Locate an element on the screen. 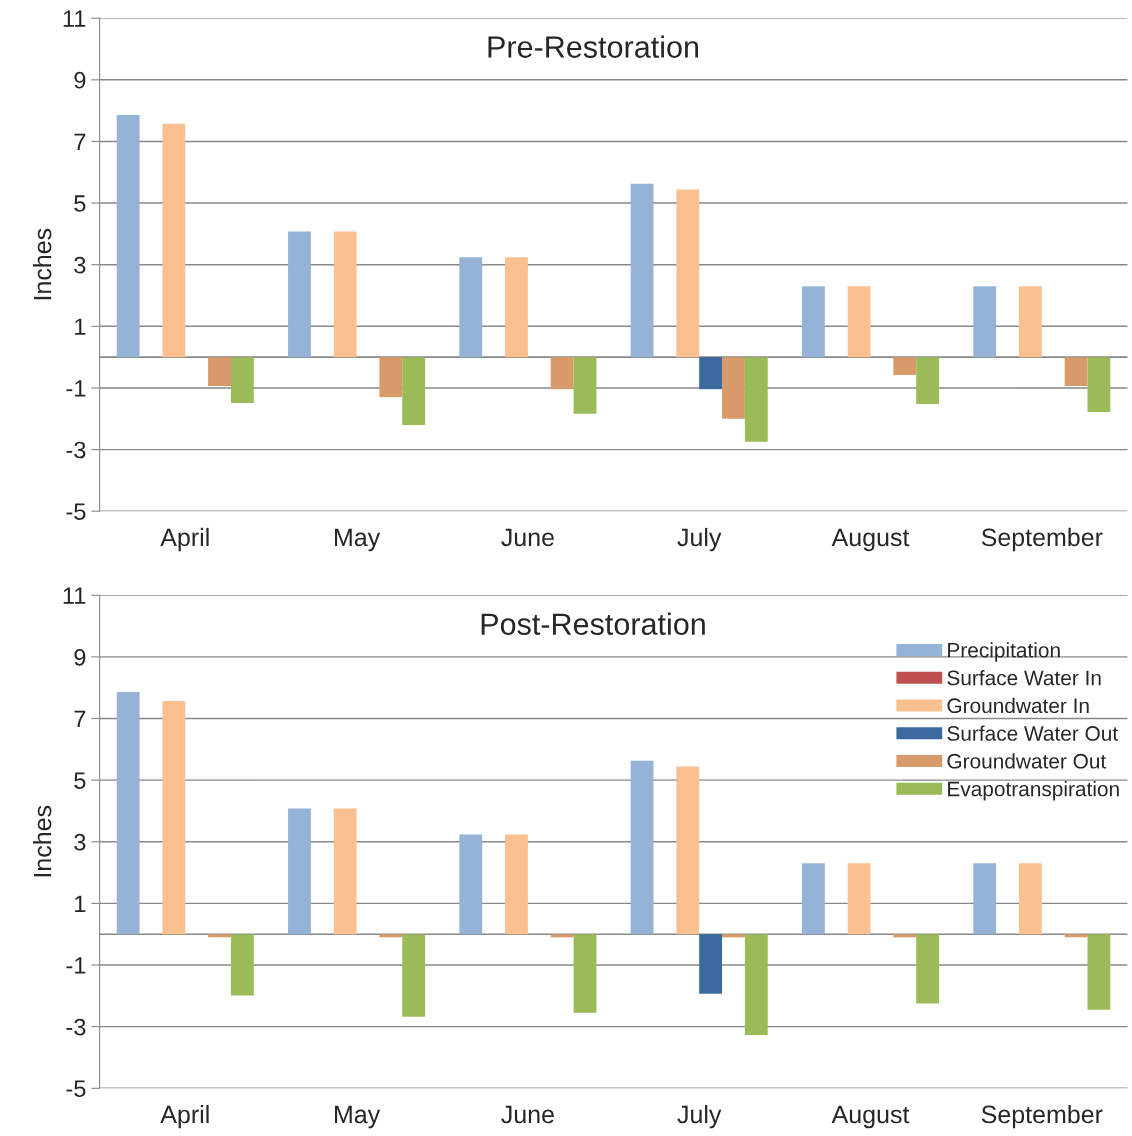 The image size is (1132, 1136). chart-title: Post-Restoration is located at coordinates (593, 623).